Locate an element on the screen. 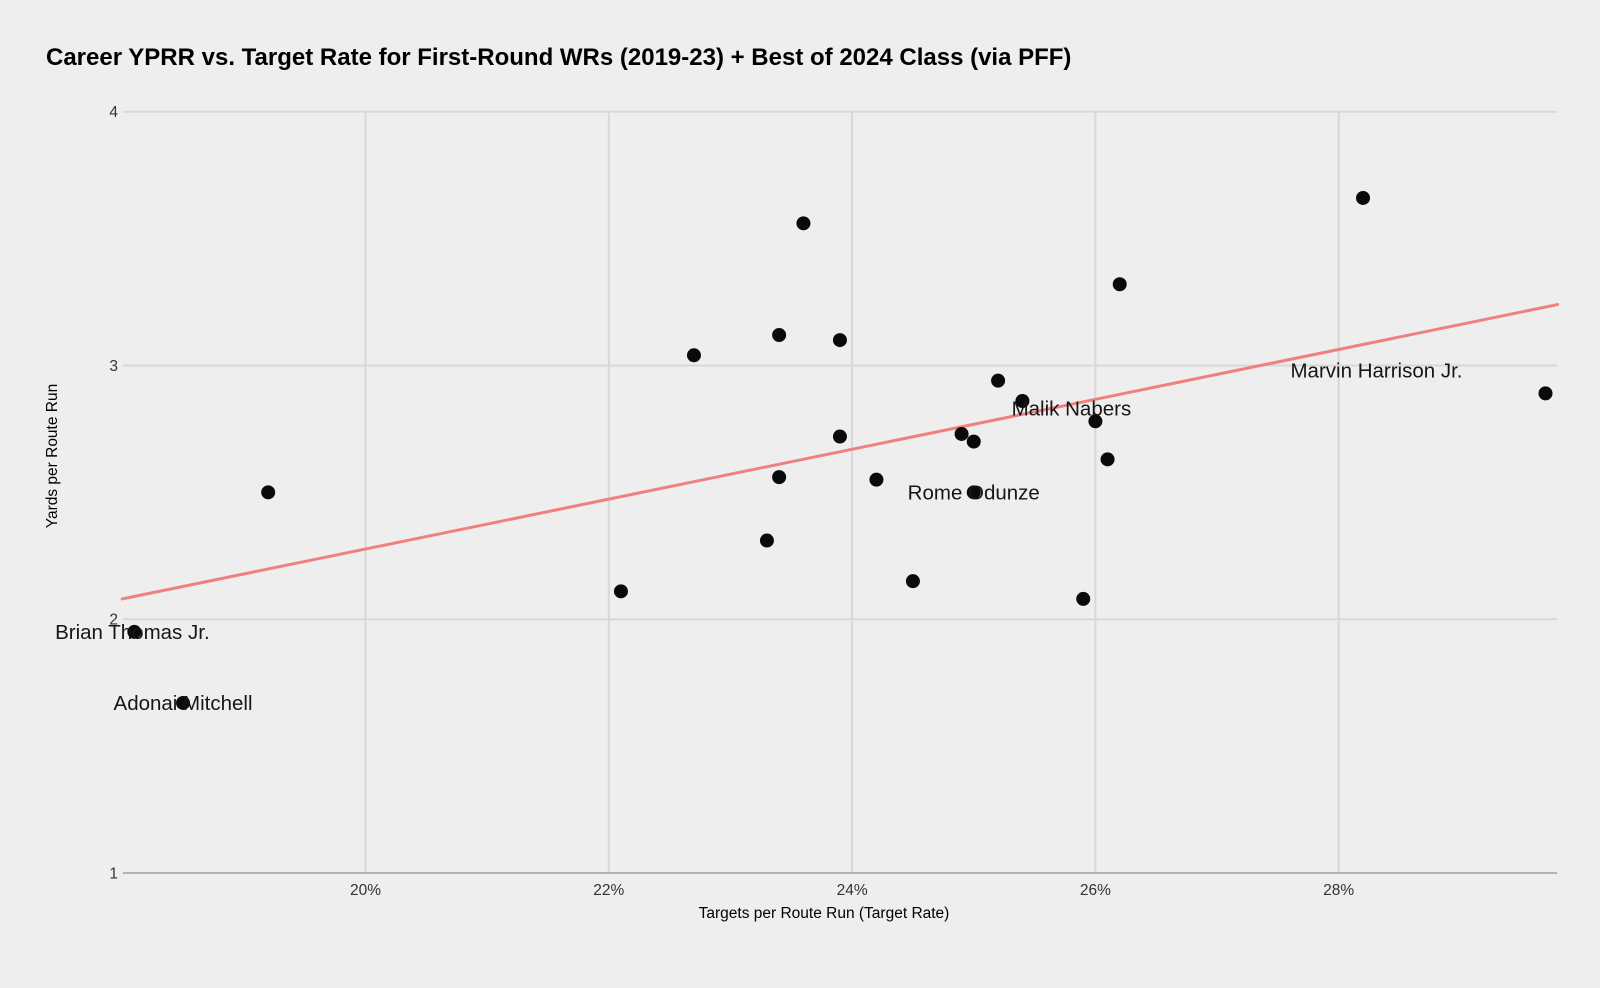 This screenshot has width=1600, height=988. data-point-malik-nabers is located at coordinates (1095, 421).